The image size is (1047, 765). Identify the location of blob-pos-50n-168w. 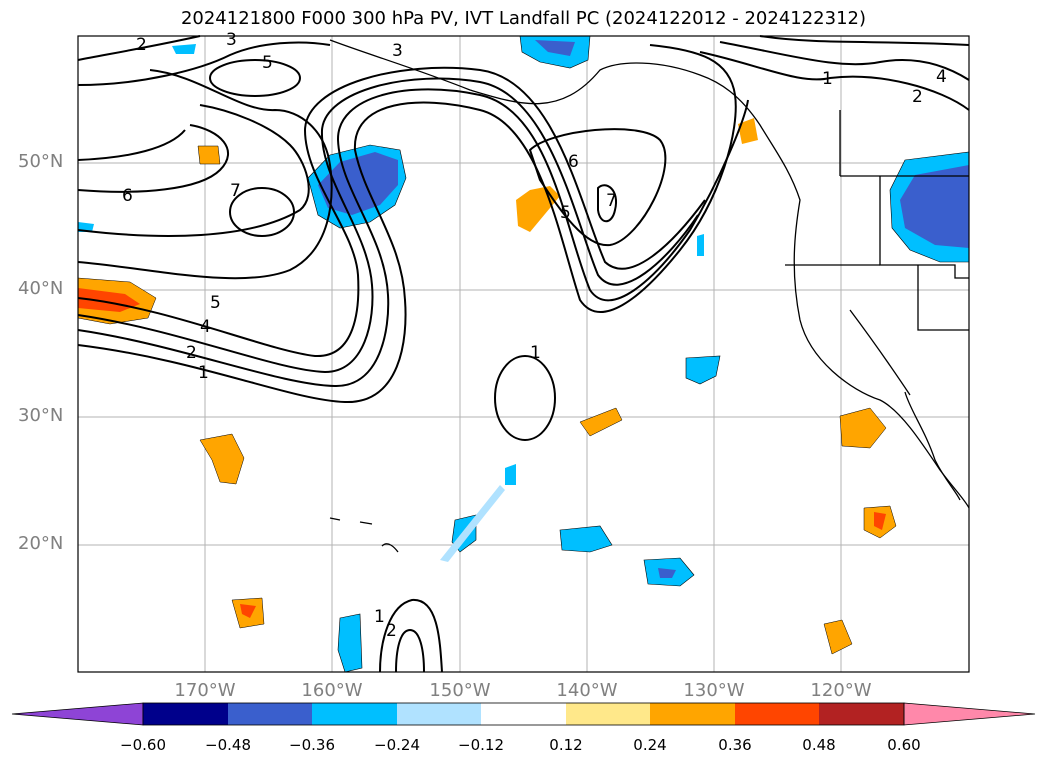
(209, 155).